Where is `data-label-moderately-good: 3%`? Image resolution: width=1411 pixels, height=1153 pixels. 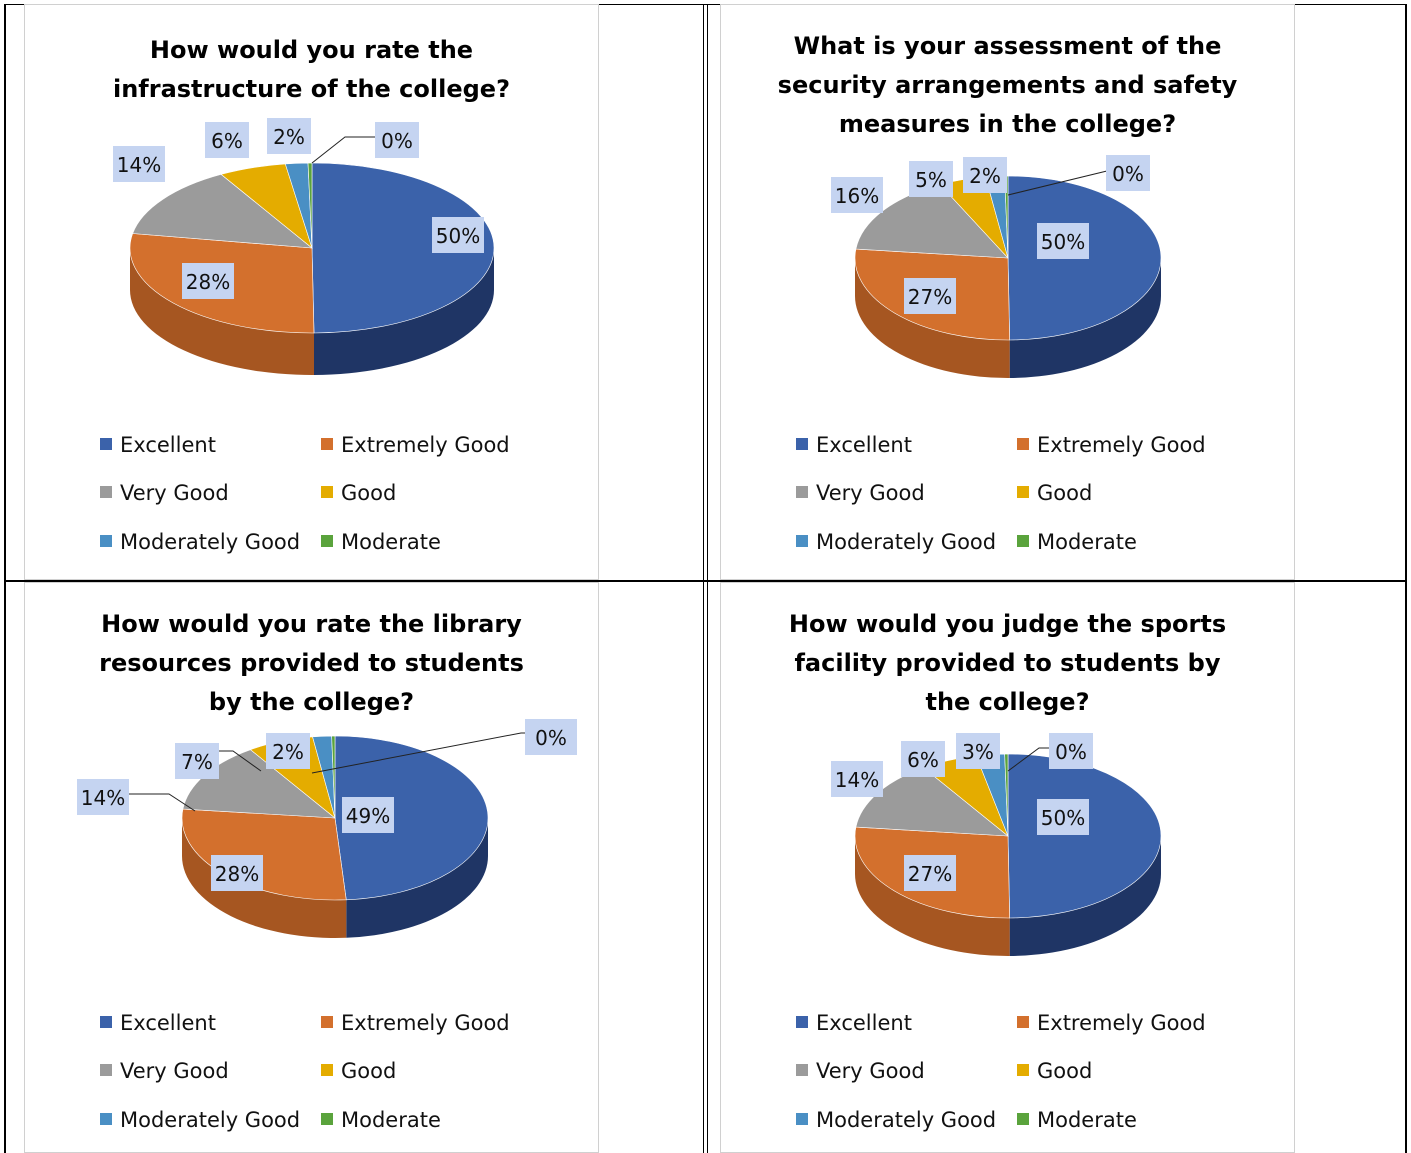
data-label-moderately-good: 3% is located at coordinates (978, 751).